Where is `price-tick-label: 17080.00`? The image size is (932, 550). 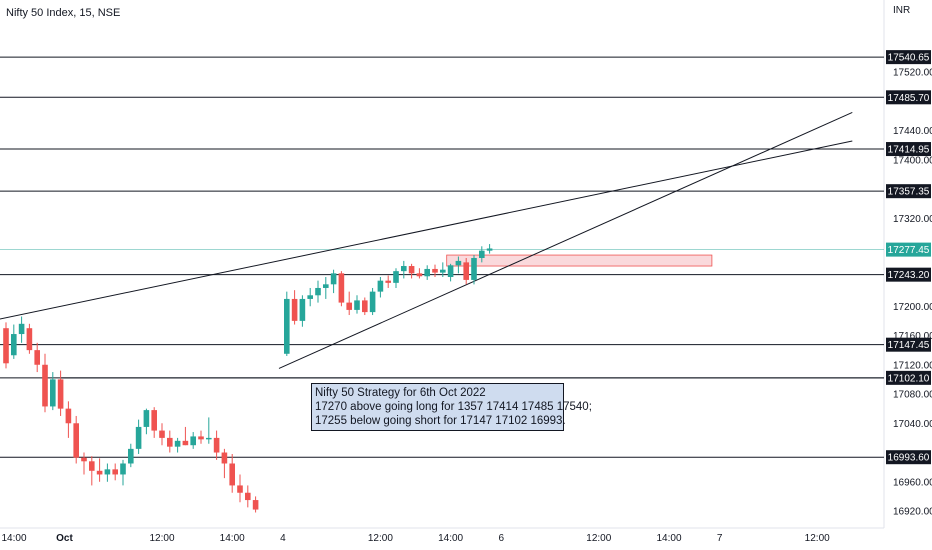 price-tick-label: 17080.00 is located at coordinates (912, 395).